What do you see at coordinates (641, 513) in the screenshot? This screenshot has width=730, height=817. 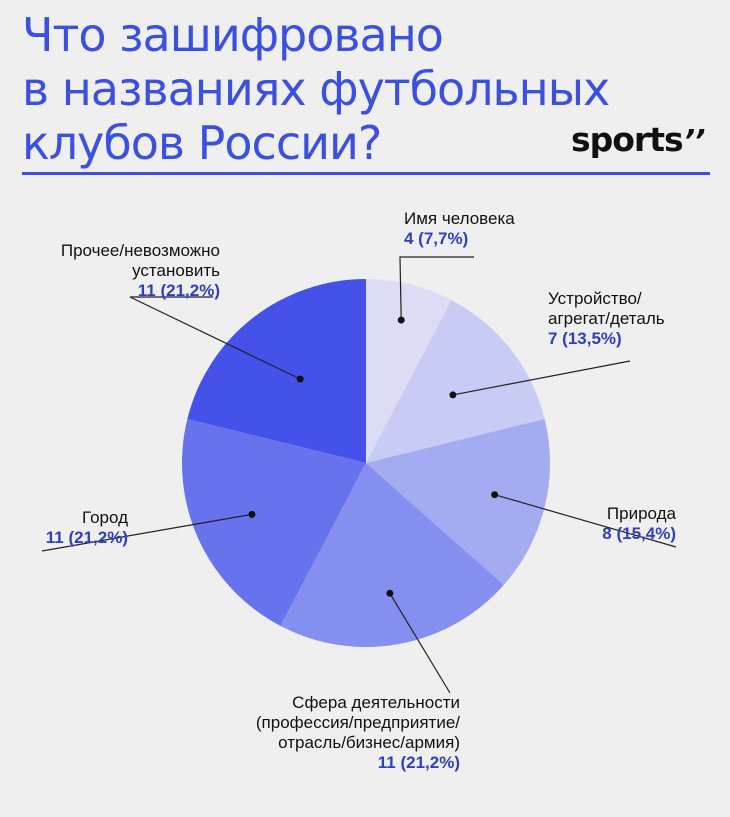 I see `slice-label-text: Природа` at bounding box center [641, 513].